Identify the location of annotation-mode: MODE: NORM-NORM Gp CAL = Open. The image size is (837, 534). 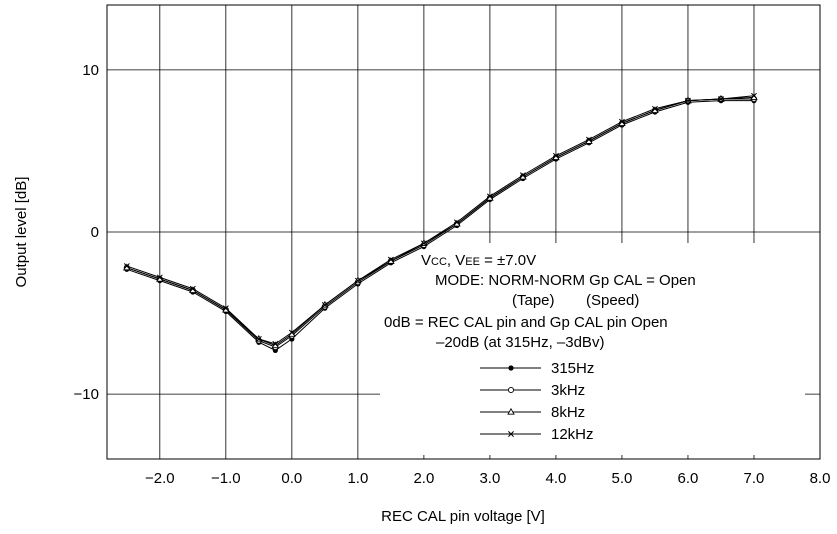
(565, 280).